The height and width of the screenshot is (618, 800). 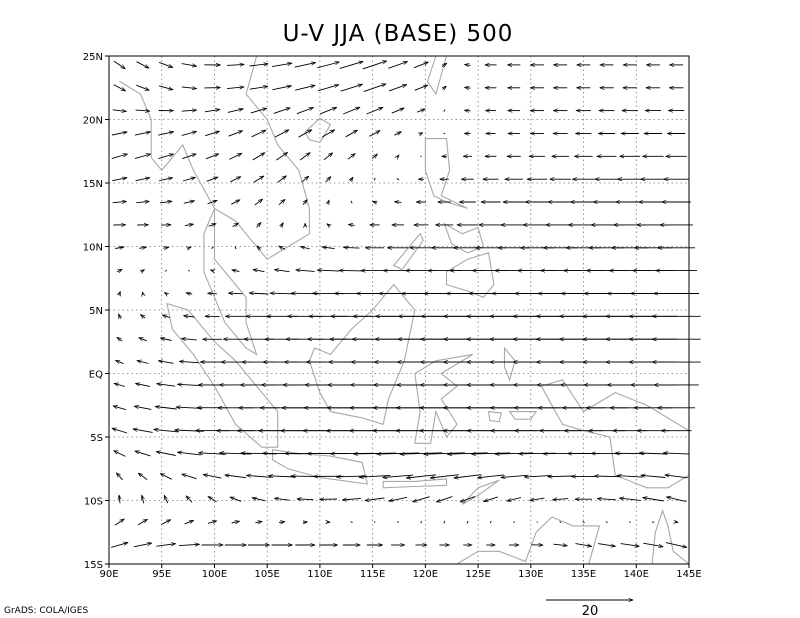 What do you see at coordinates (214, 574) in the screenshot?
I see `x-tick-label: 100E` at bounding box center [214, 574].